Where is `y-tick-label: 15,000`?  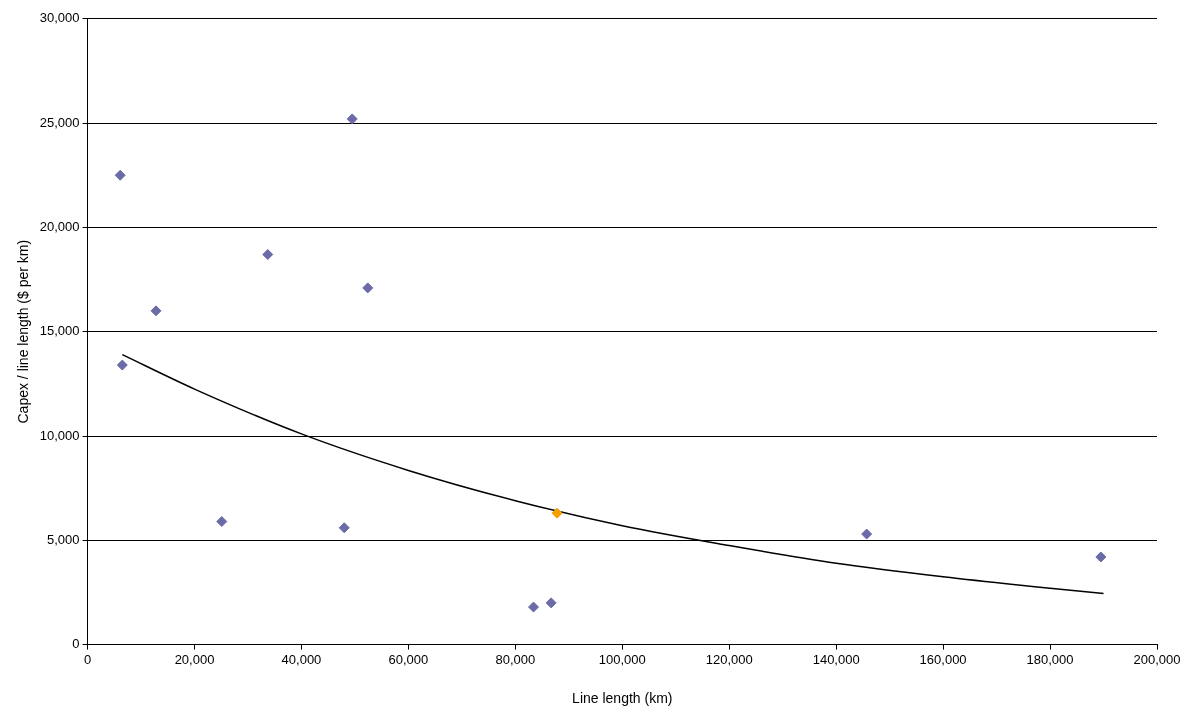 y-tick-label: 15,000 is located at coordinates (59, 331).